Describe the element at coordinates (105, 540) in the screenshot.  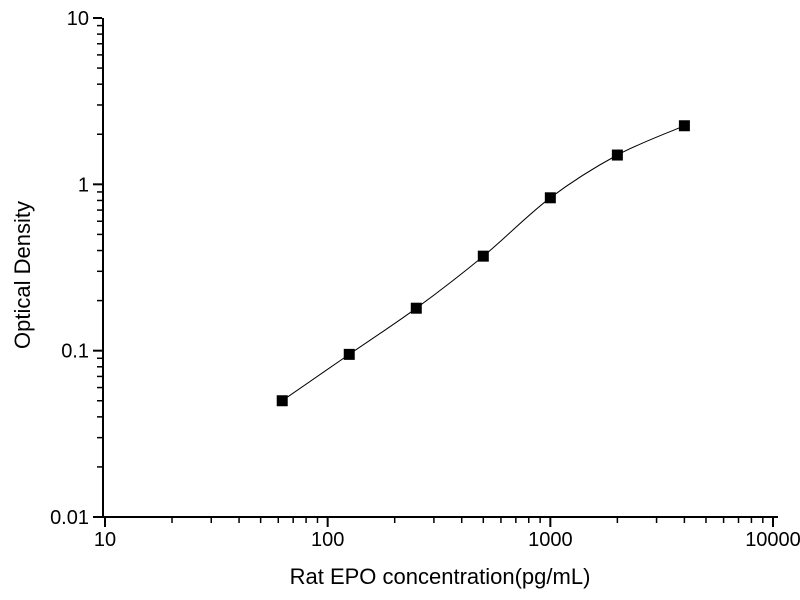
I see `x-tick-label: 10` at that location.